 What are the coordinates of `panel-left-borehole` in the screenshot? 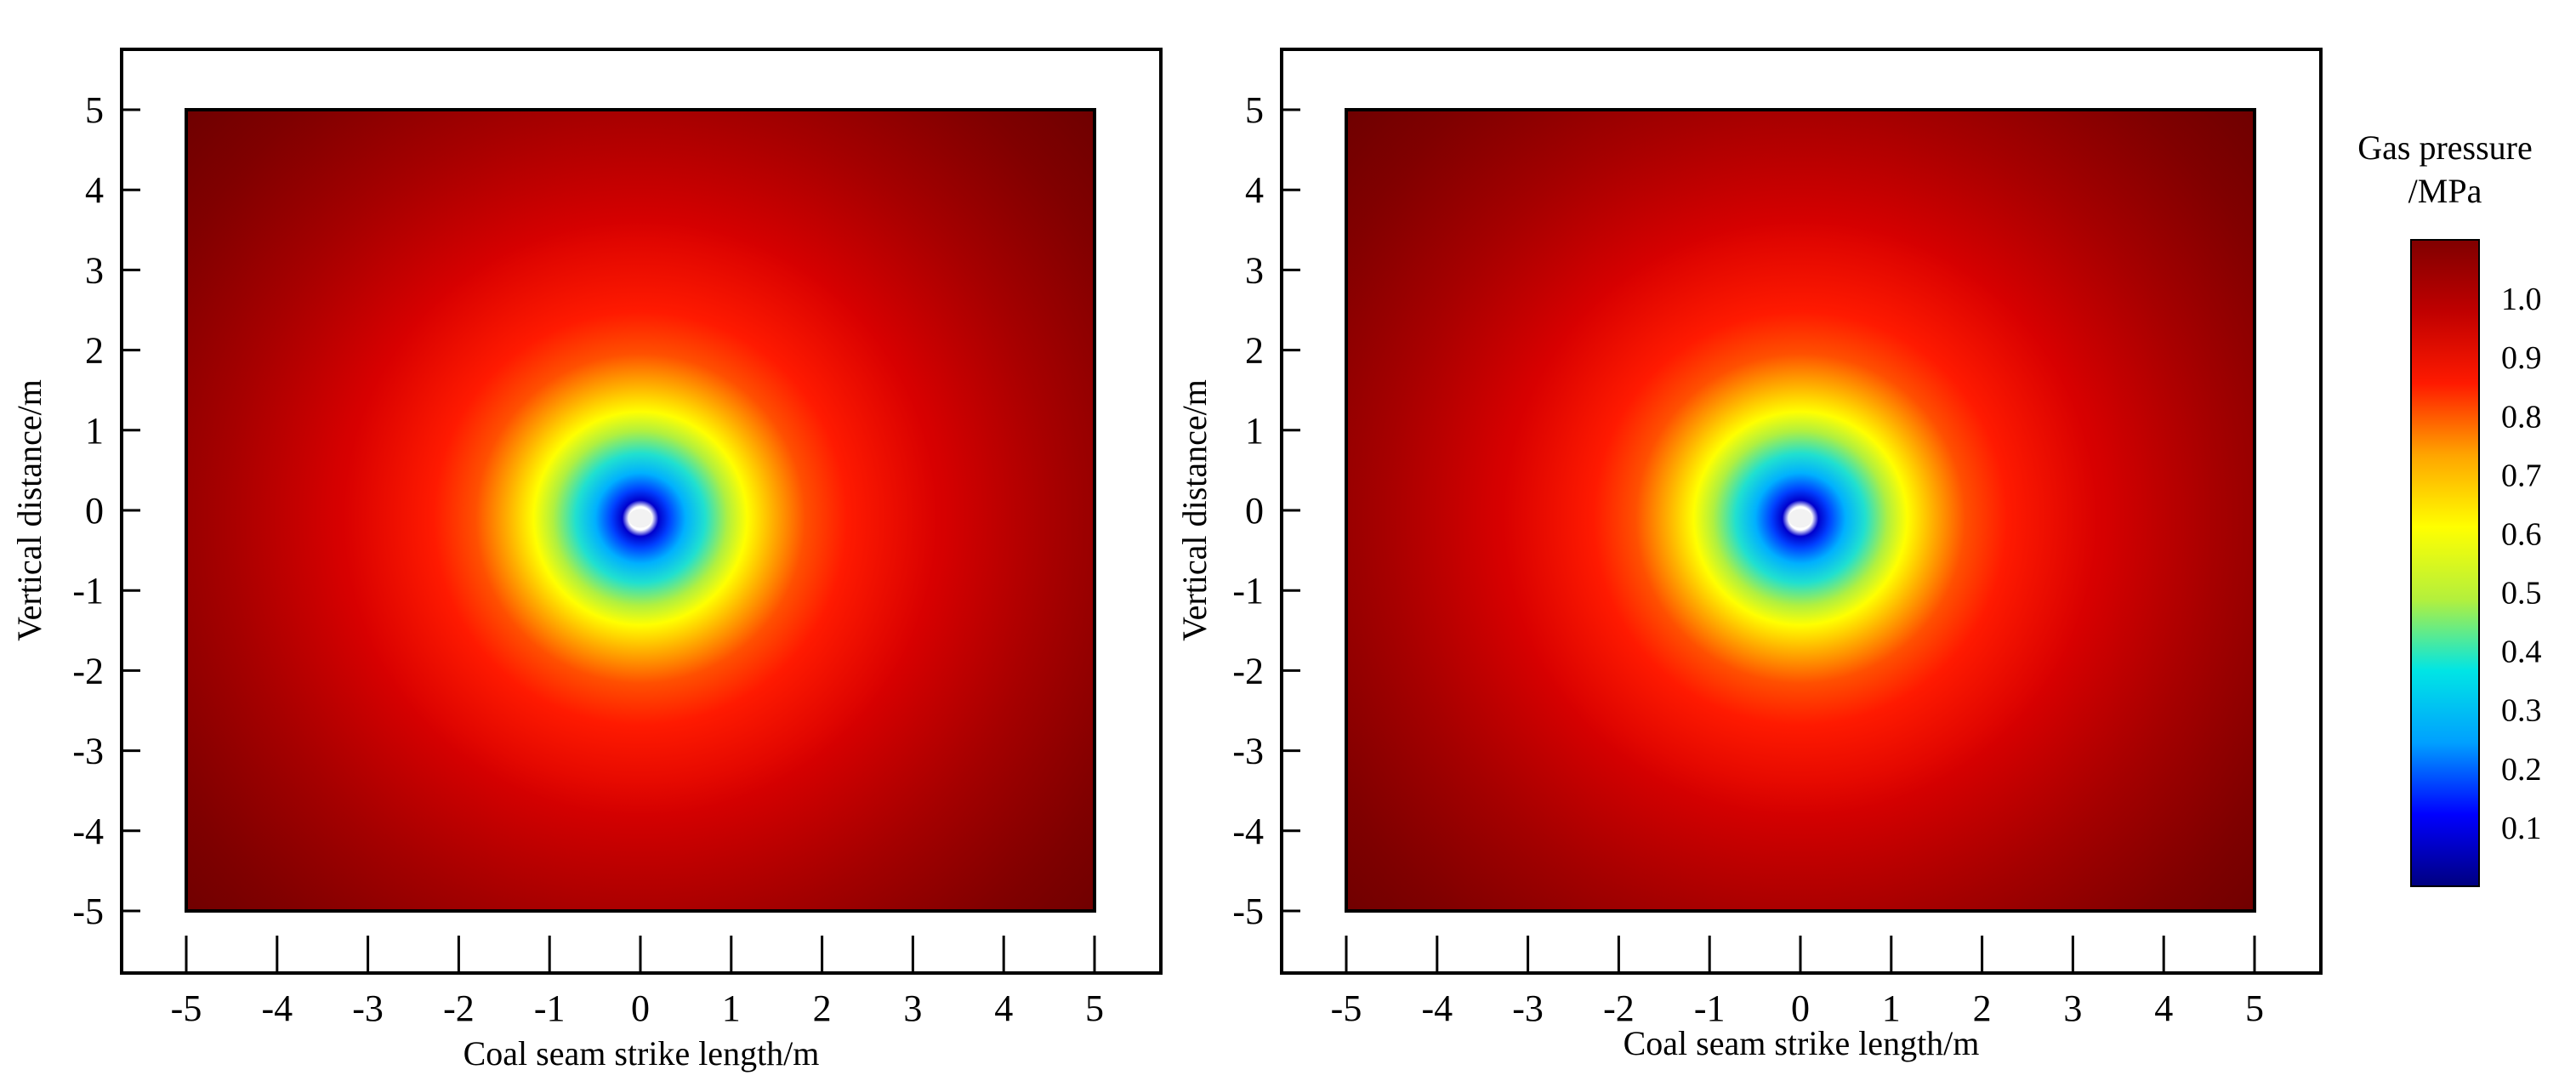 It's located at (640, 518).